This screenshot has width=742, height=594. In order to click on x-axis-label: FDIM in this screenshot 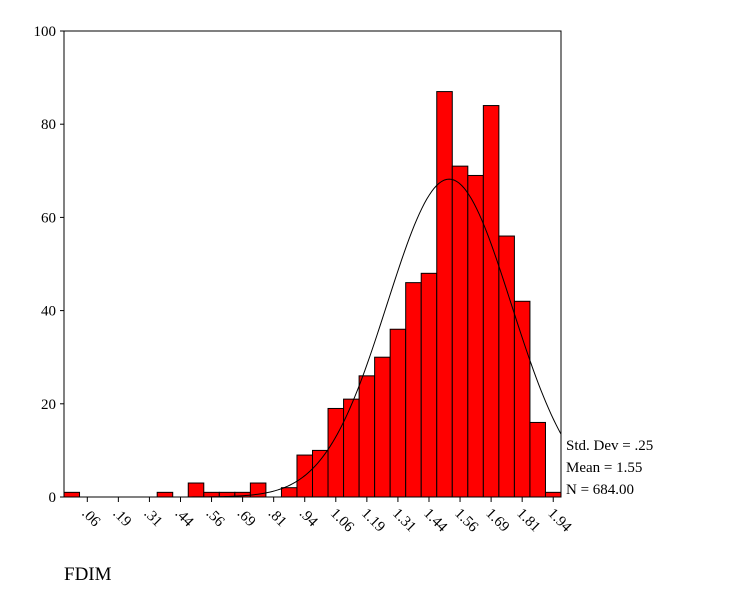, I will do `click(88, 574)`.